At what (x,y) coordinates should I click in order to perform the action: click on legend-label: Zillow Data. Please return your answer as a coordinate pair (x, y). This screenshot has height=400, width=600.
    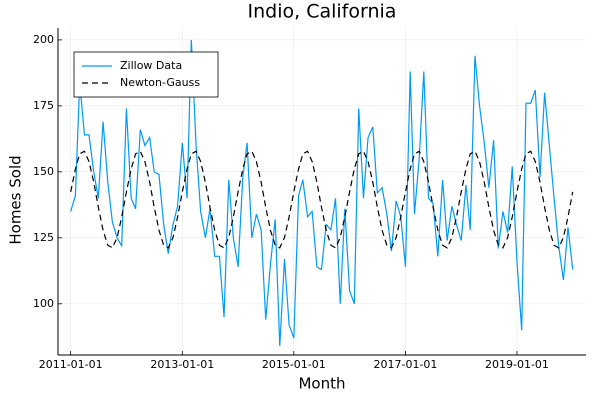
    Looking at the image, I should click on (151, 65).